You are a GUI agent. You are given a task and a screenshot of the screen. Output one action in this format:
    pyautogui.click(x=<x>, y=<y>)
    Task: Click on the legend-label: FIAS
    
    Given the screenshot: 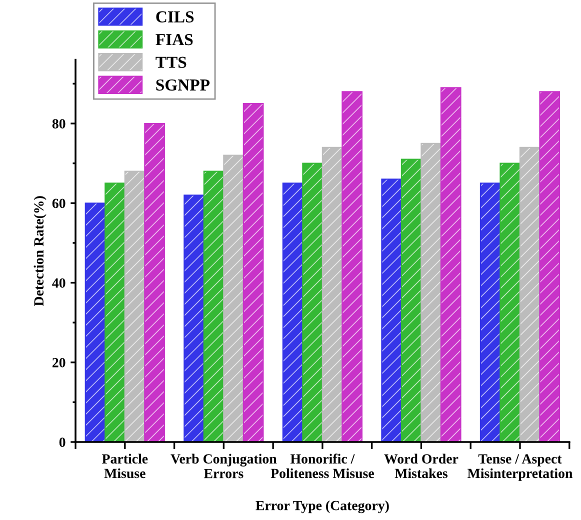 What is the action you would take?
    pyautogui.click(x=174, y=40)
    